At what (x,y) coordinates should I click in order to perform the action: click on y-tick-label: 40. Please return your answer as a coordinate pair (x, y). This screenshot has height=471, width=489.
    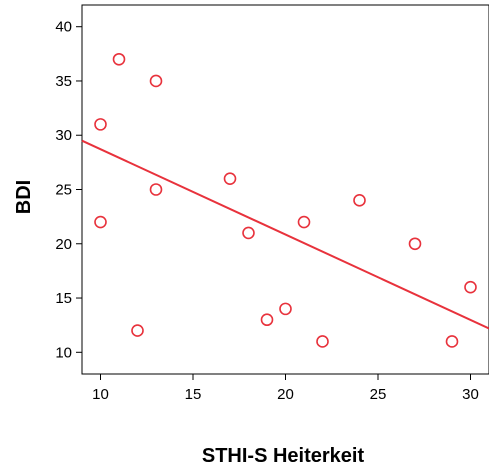
    Looking at the image, I should click on (63, 27).